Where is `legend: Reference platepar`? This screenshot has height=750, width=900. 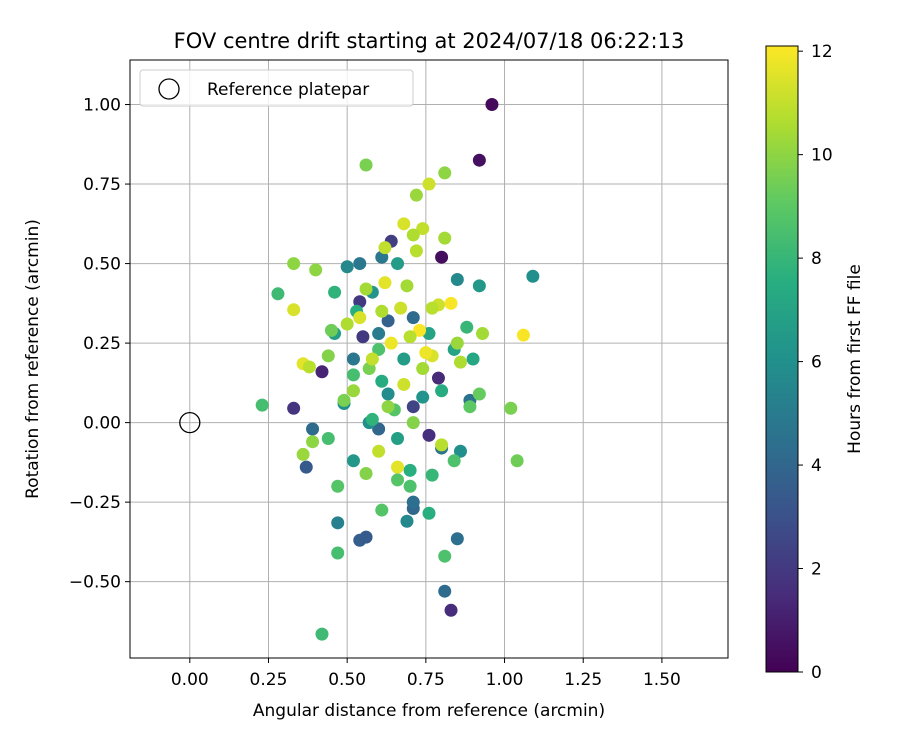 legend: Reference platepar is located at coordinates (276, 88).